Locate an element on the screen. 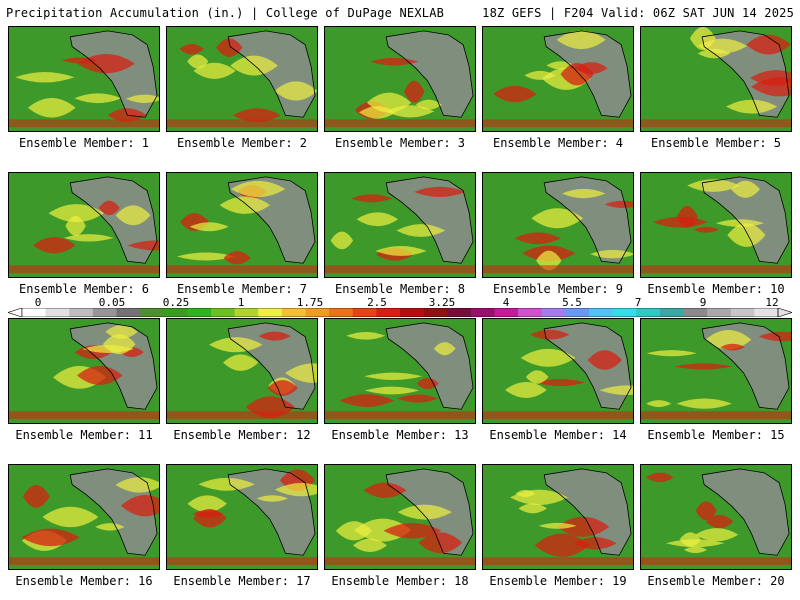 This screenshot has width=800, height=600. ensemble-member-label: Ensemble Member: 20 is located at coordinates (716, 581).